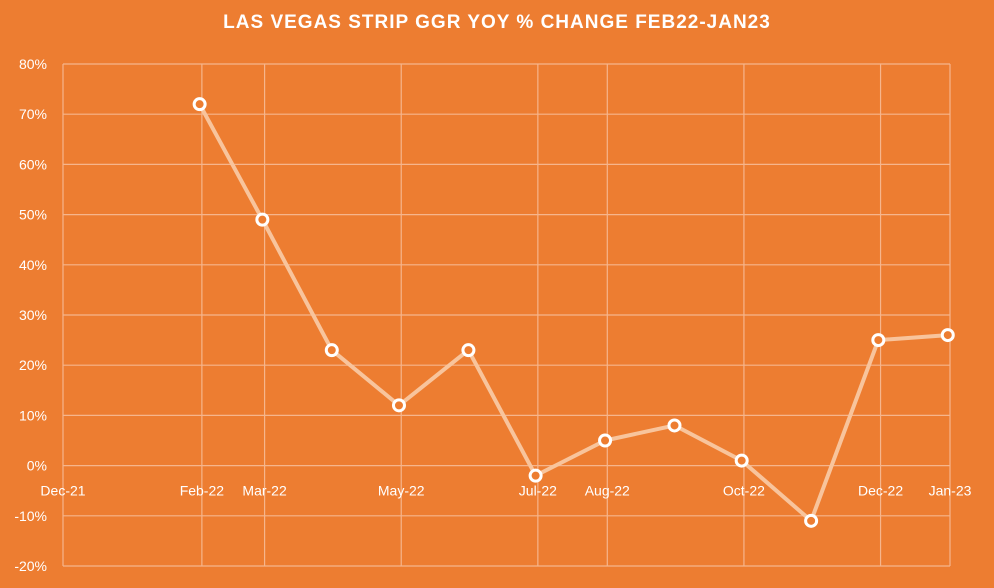  I want to click on x-tick-label: Jul-22, so click(538, 491).